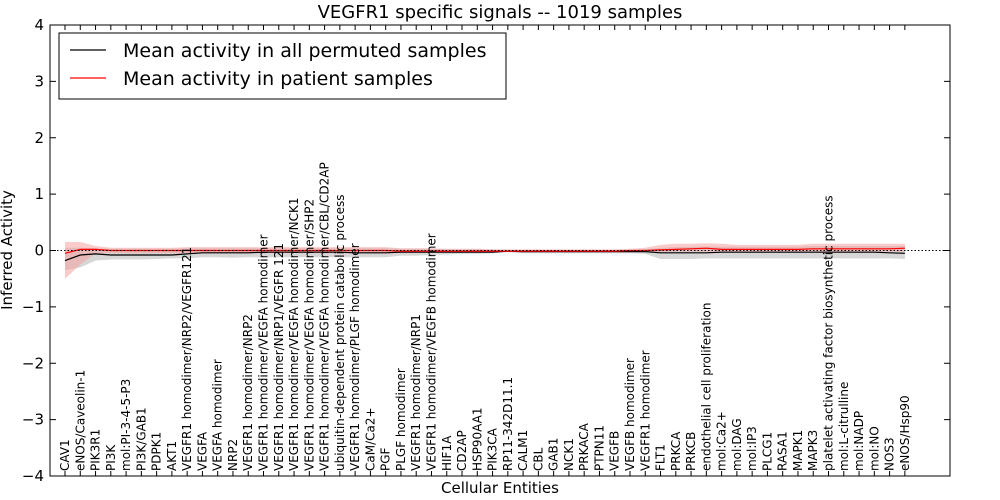 This screenshot has width=1000, height=500. Describe the element at coordinates (447, 453) in the screenshot. I see `x-tick-label: HIF1A` at that location.